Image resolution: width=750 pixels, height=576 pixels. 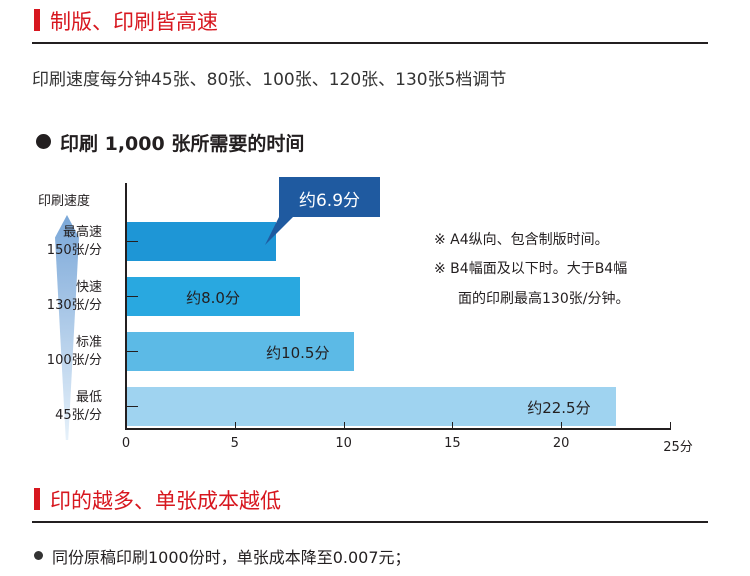 I want to click on x-axis-line, so click(x=398, y=429).